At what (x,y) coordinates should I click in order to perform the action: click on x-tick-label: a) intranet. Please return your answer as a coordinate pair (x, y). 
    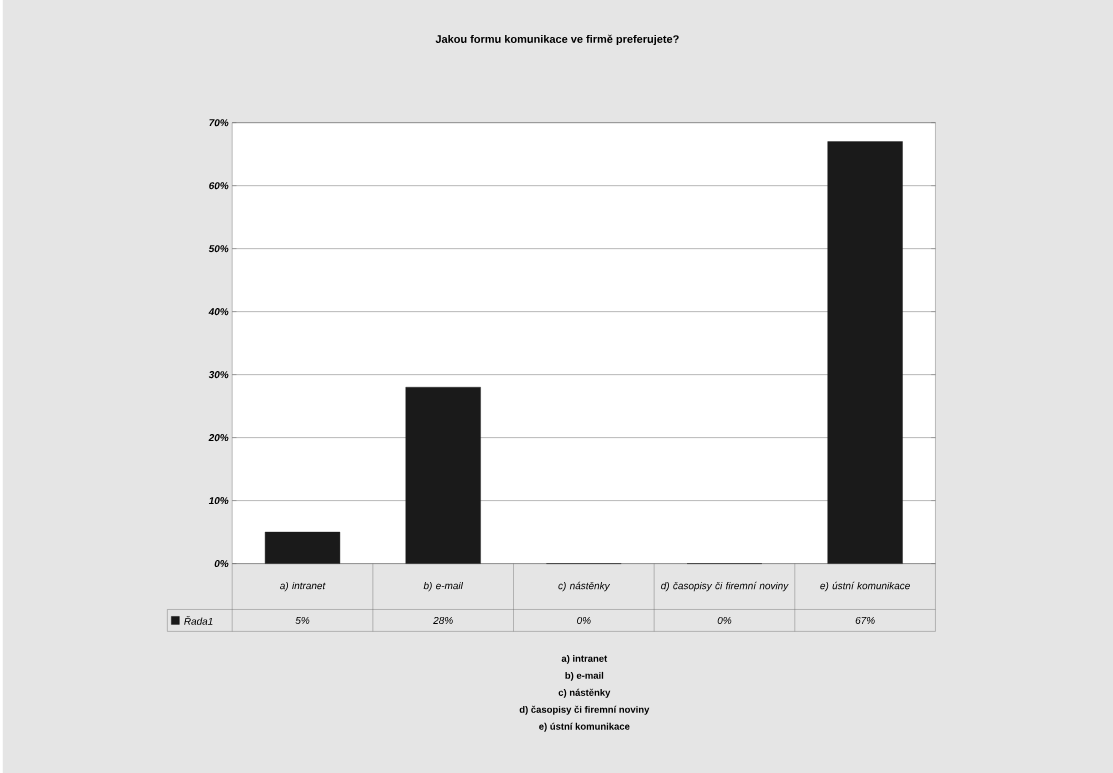
    Looking at the image, I should click on (303, 586).